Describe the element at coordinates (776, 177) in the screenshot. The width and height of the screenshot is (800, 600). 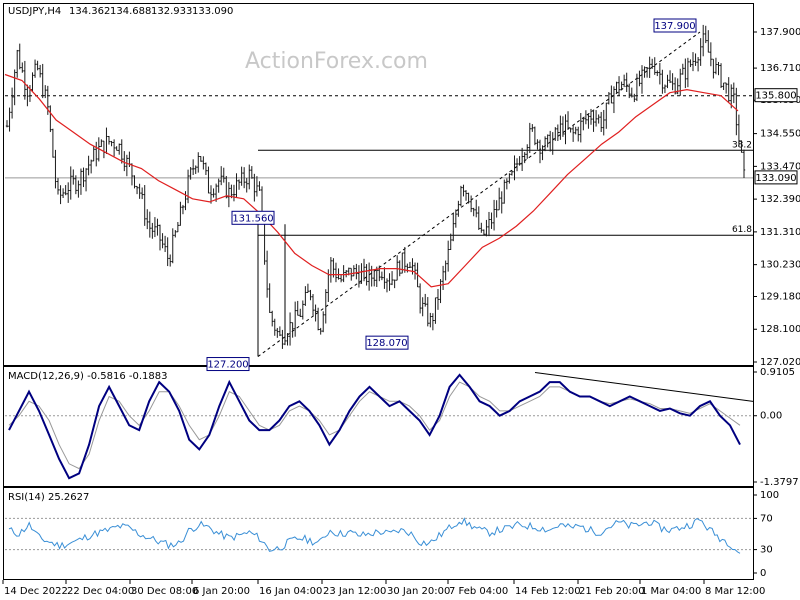
I see `price-flag: 133.090` at that location.